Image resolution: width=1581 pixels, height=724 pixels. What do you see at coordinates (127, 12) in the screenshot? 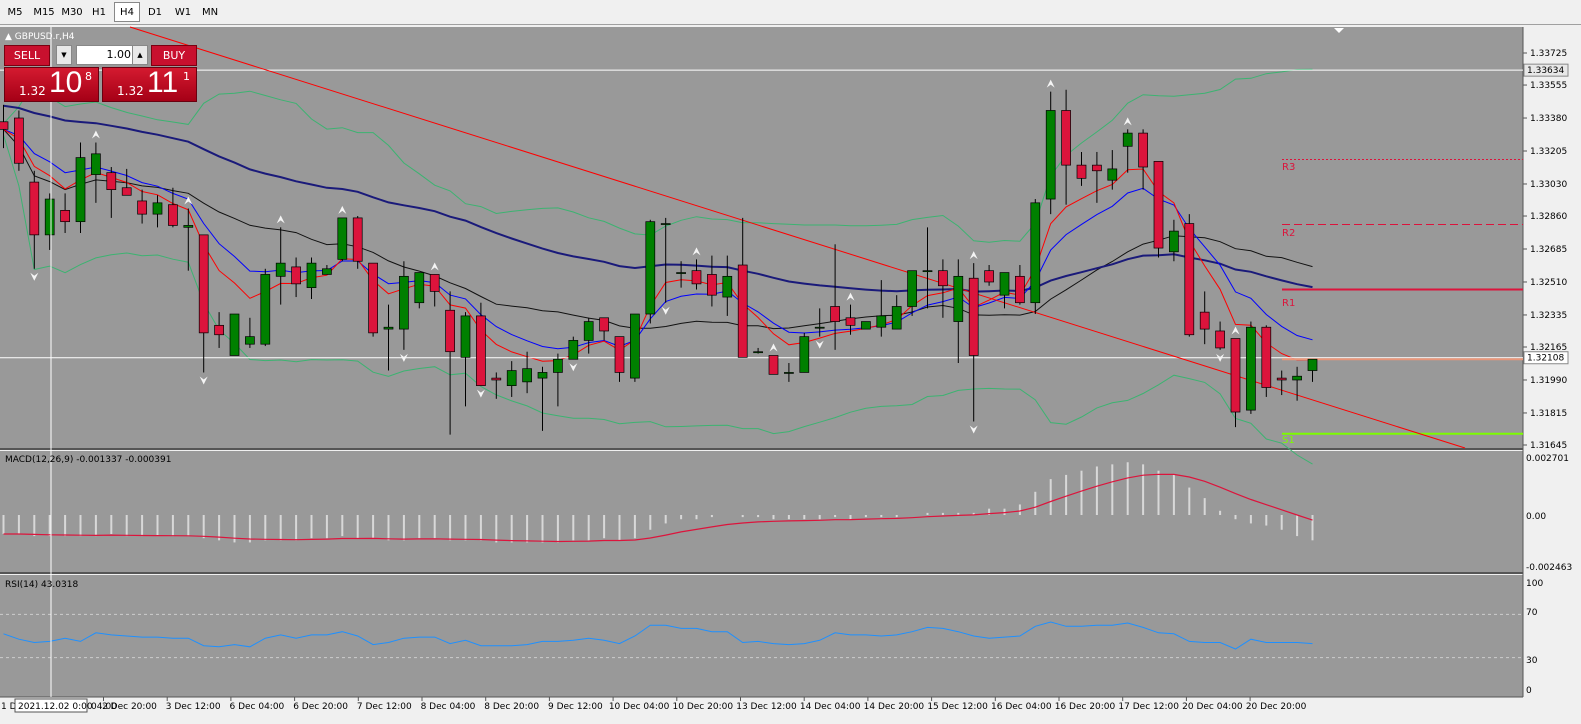
I see `tf-h4: H4` at bounding box center [127, 12].